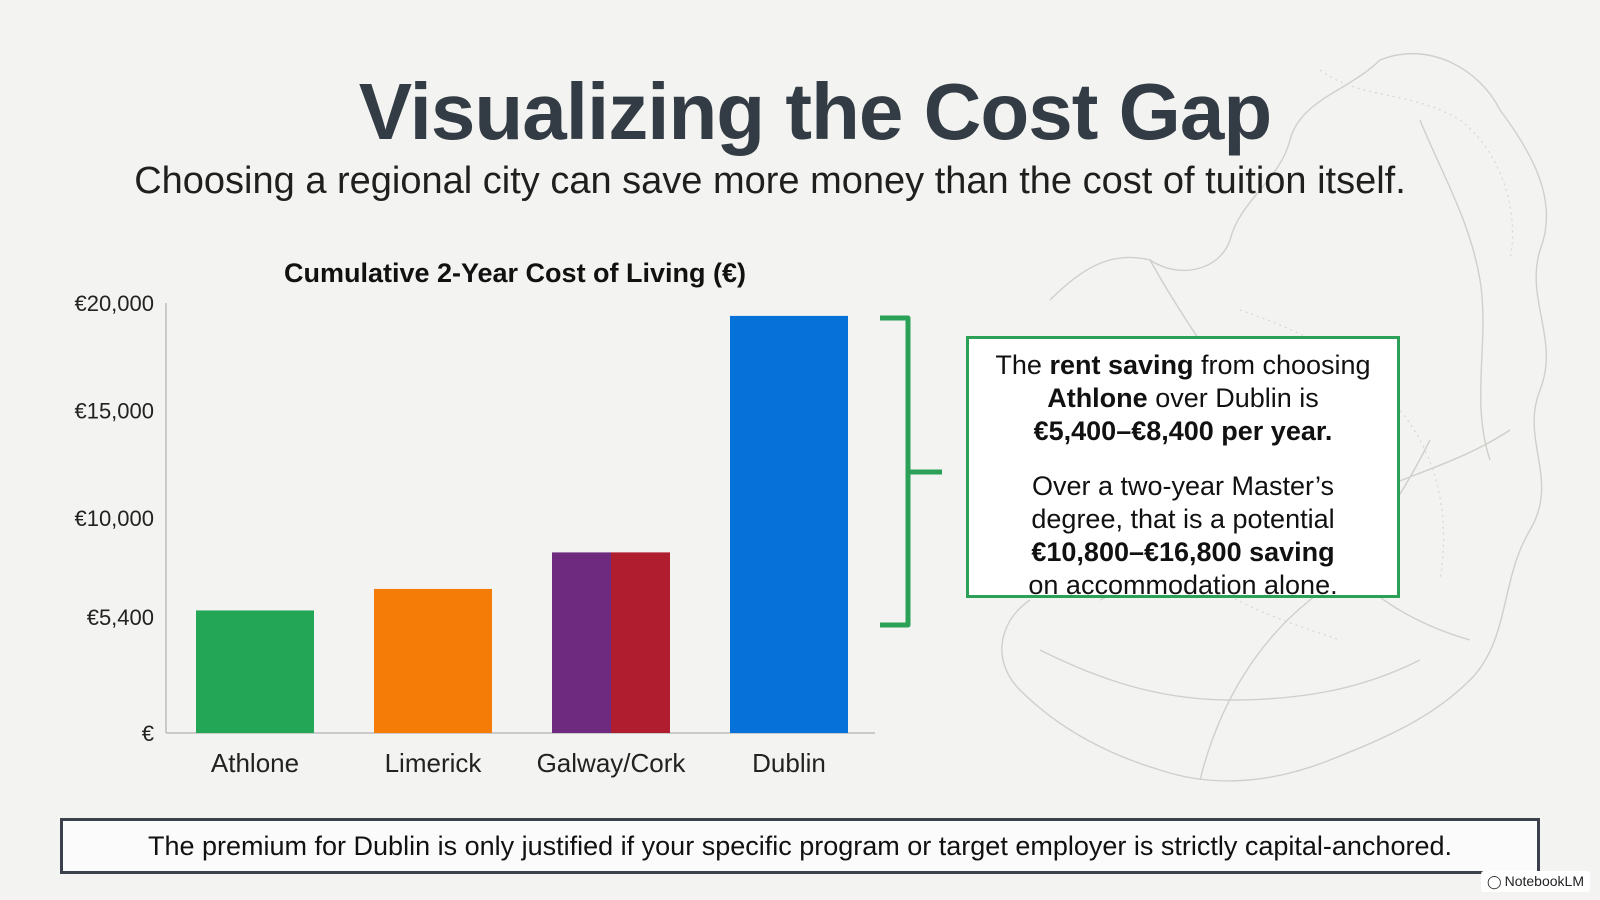  Describe the element at coordinates (114, 518) in the screenshot. I see `y-tick-label: €10,000` at that location.